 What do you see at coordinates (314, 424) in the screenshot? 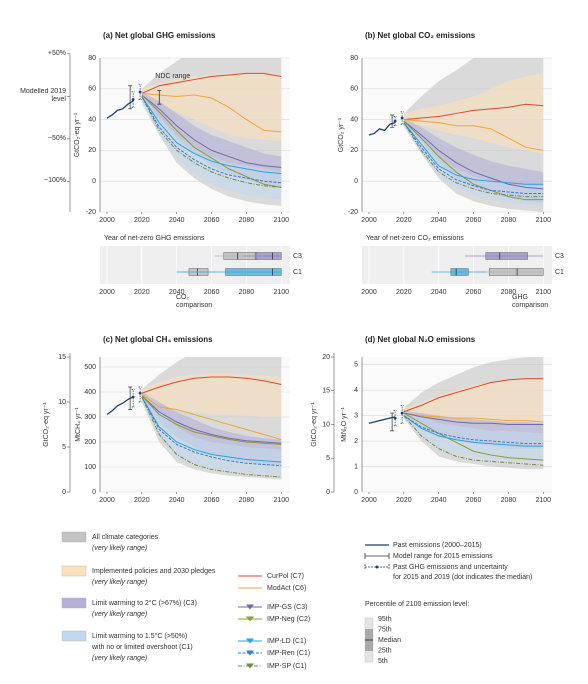
I see `y2-axis-label: GtCO₂-eq yr⁻¹` at bounding box center [314, 424].